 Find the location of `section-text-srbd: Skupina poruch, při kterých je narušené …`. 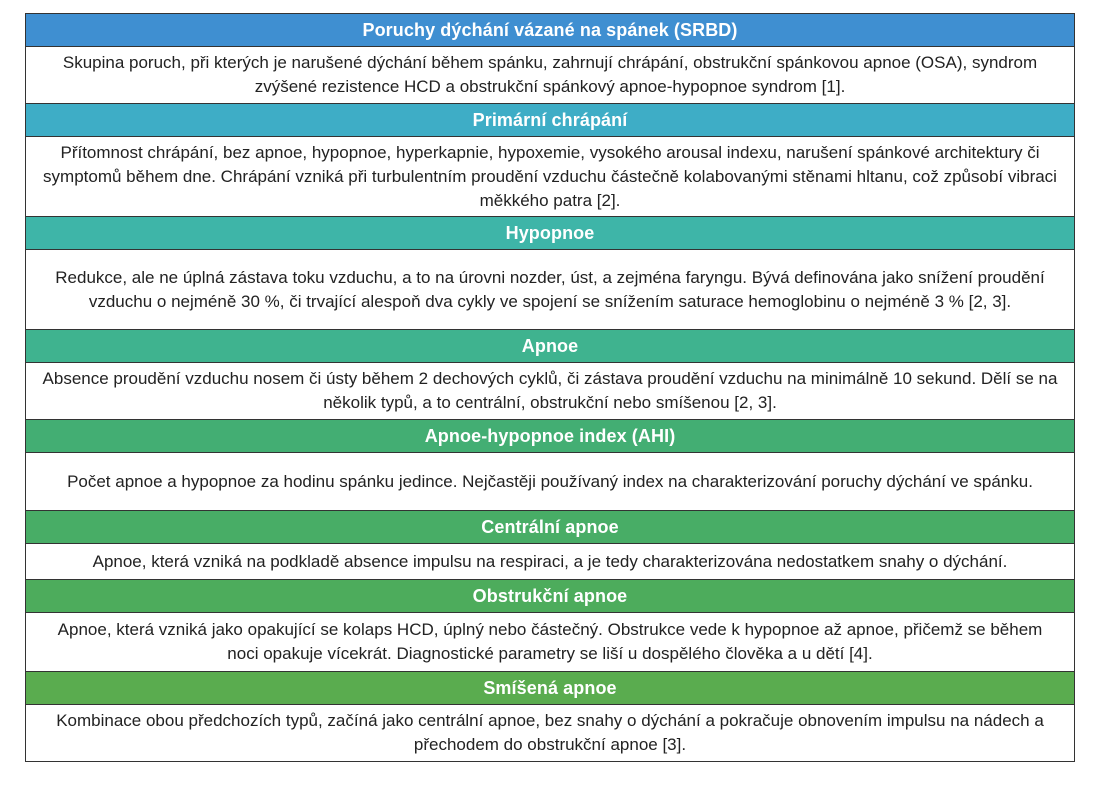

section-text-srbd: Skupina poruch, při kterých je narušené … is located at coordinates (550, 74).